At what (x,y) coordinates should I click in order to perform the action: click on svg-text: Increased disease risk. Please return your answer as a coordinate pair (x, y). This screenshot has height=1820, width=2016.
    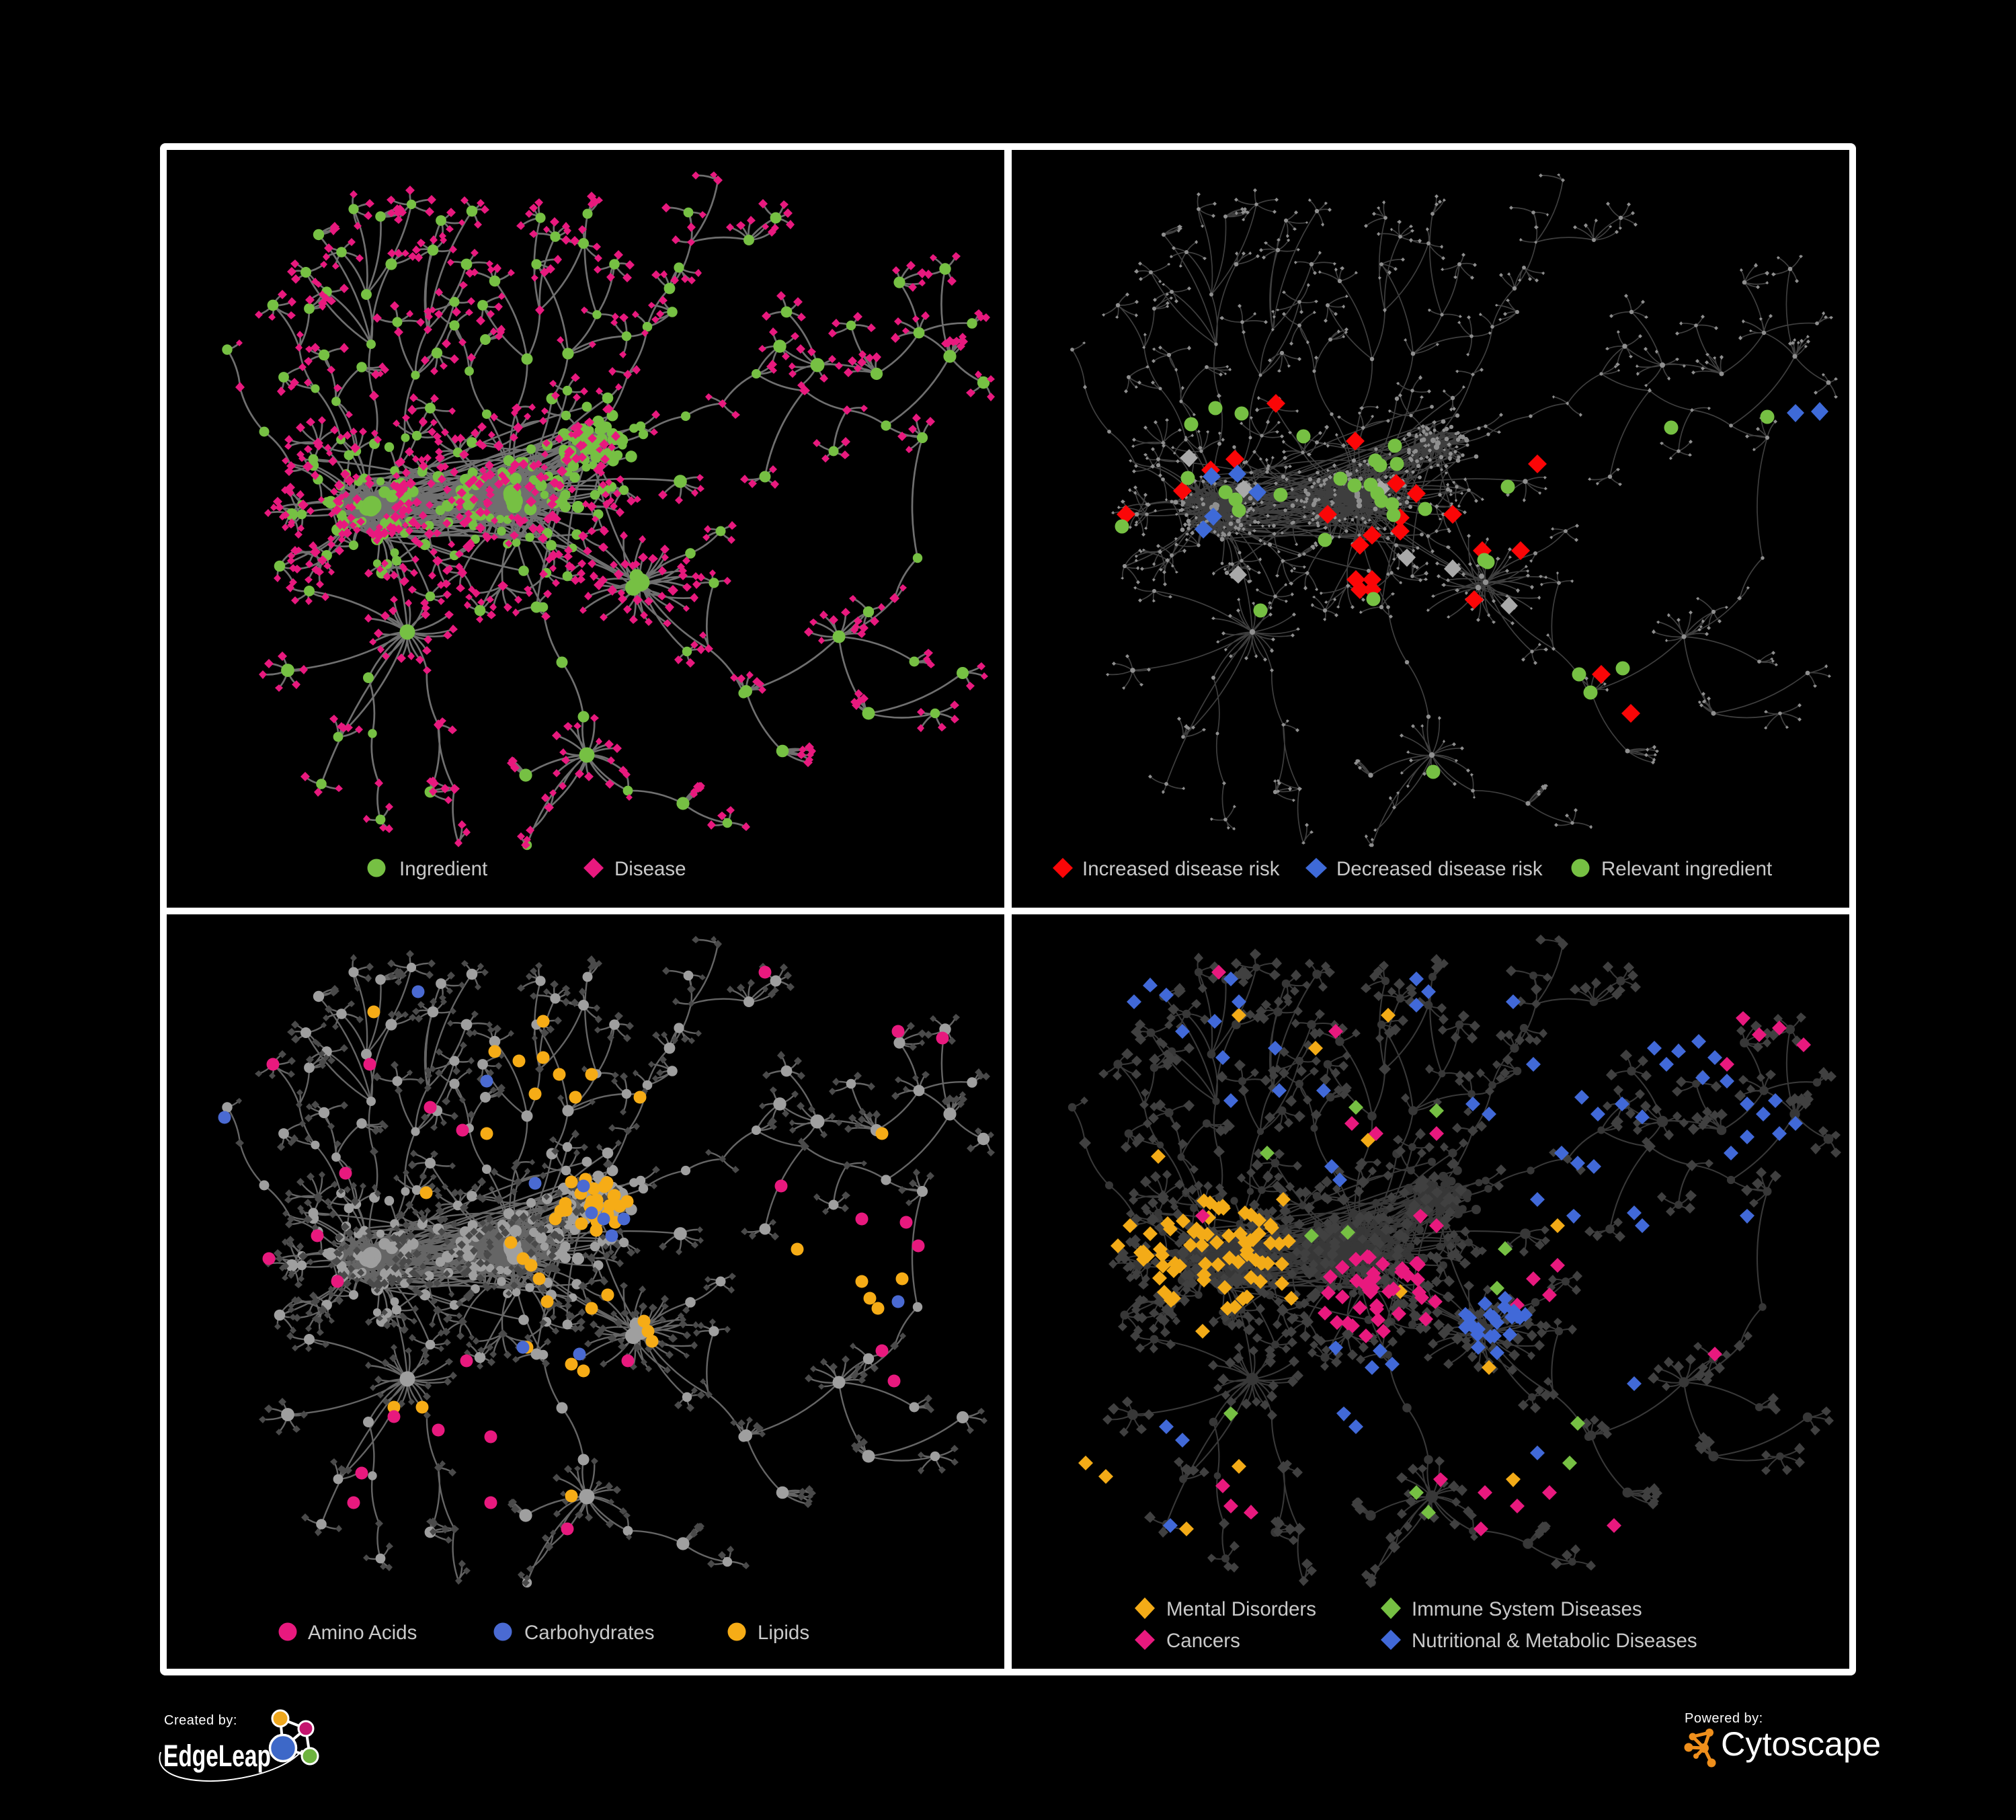
    Looking at the image, I should click on (1181, 869).